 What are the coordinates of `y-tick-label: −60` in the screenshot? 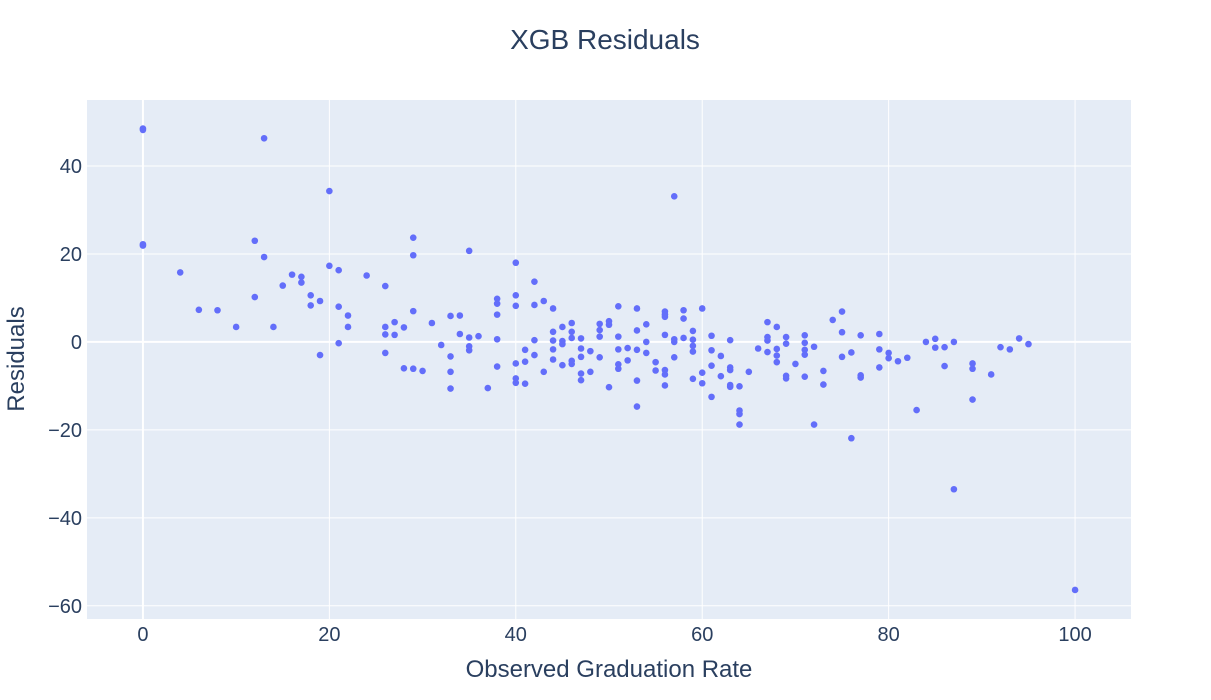 It's located at (65, 607).